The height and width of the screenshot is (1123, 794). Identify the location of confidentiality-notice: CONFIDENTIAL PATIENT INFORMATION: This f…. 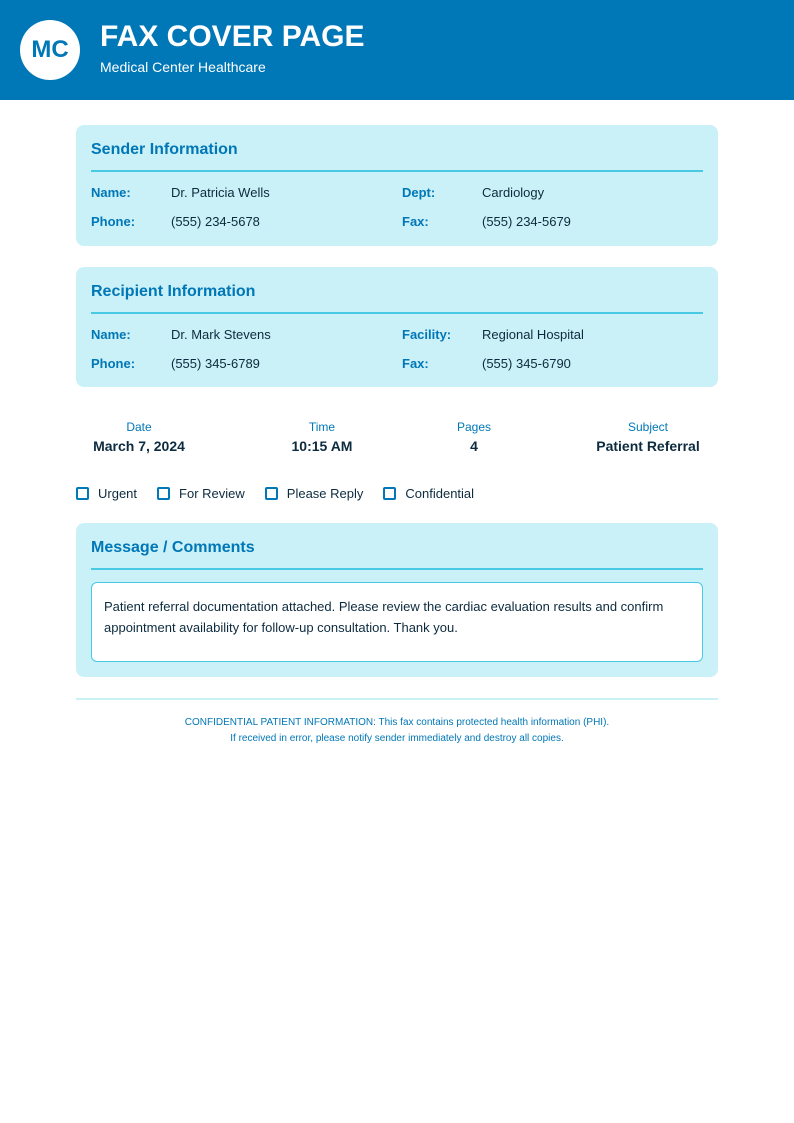
(397, 731).